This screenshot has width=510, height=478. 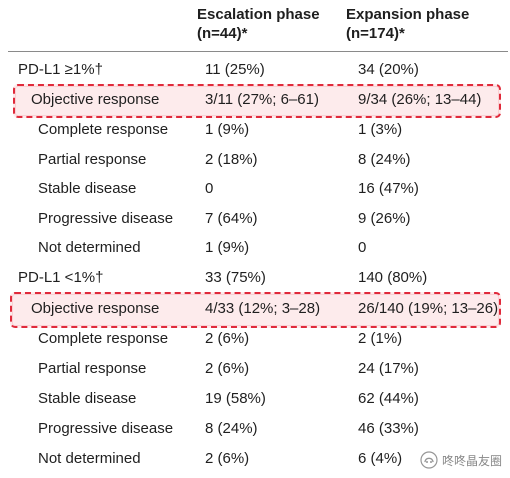 I want to click on escalation-value: 33 (75%), so click(x=235, y=277).